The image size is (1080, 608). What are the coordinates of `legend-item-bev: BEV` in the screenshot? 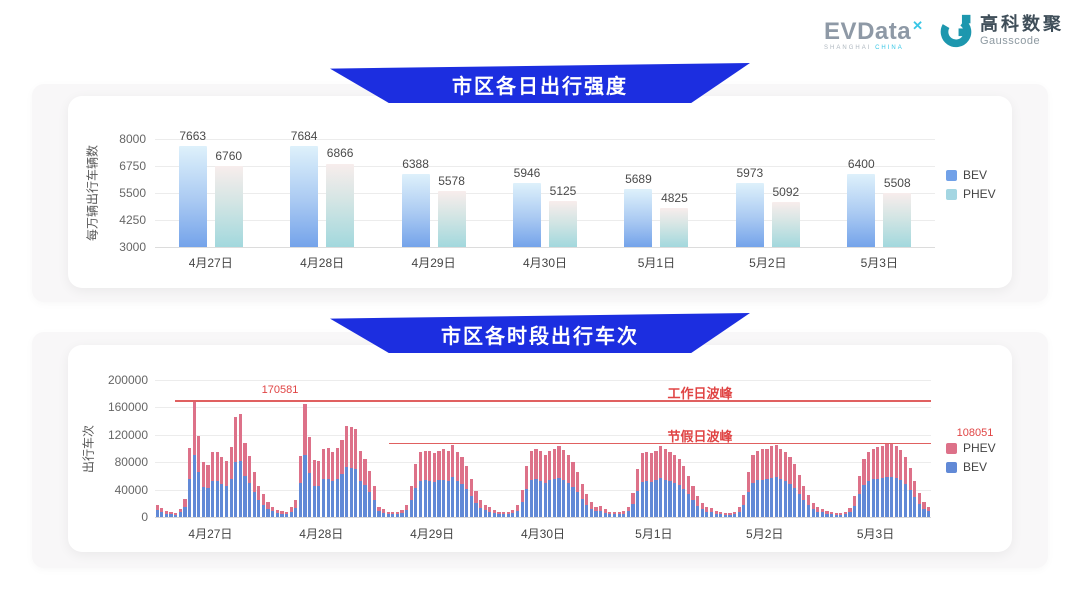 It's located at (971, 175).